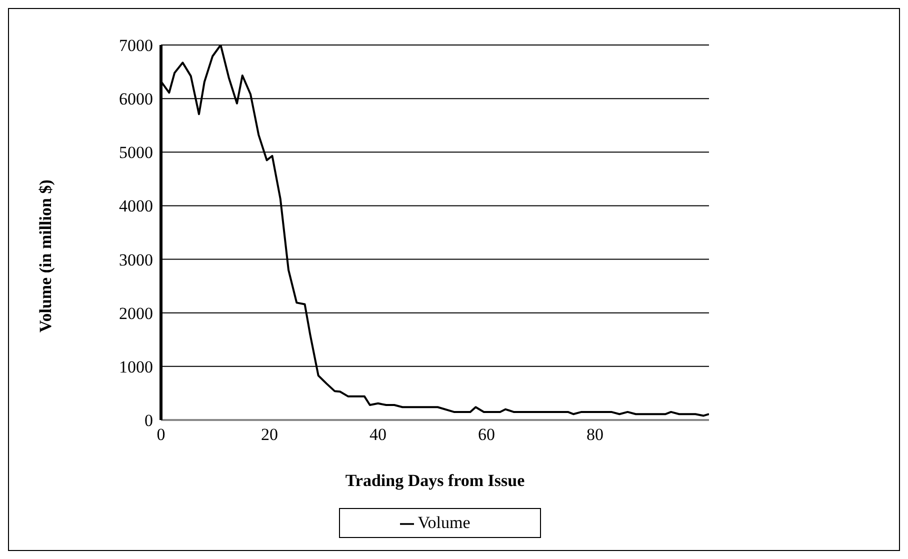 This screenshot has height=559, width=908. Describe the element at coordinates (148, 420) in the screenshot. I see `y-tick-label: 0` at that location.